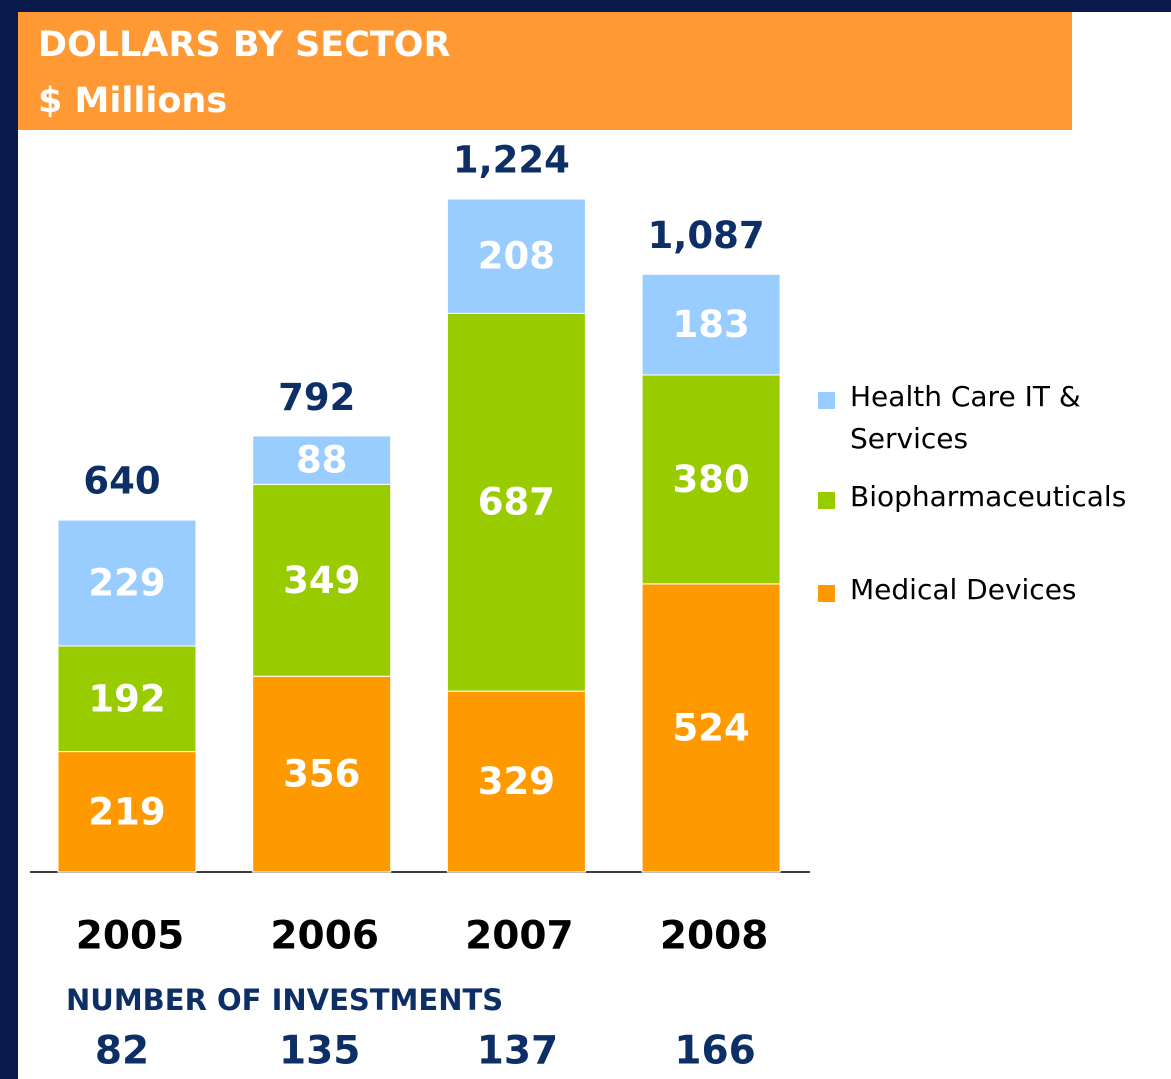 Image resolution: width=1171 pixels, height=1079 pixels. Describe the element at coordinates (965, 417) in the screenshot. I see `legend-label: Health Care IT & Services` at that location.